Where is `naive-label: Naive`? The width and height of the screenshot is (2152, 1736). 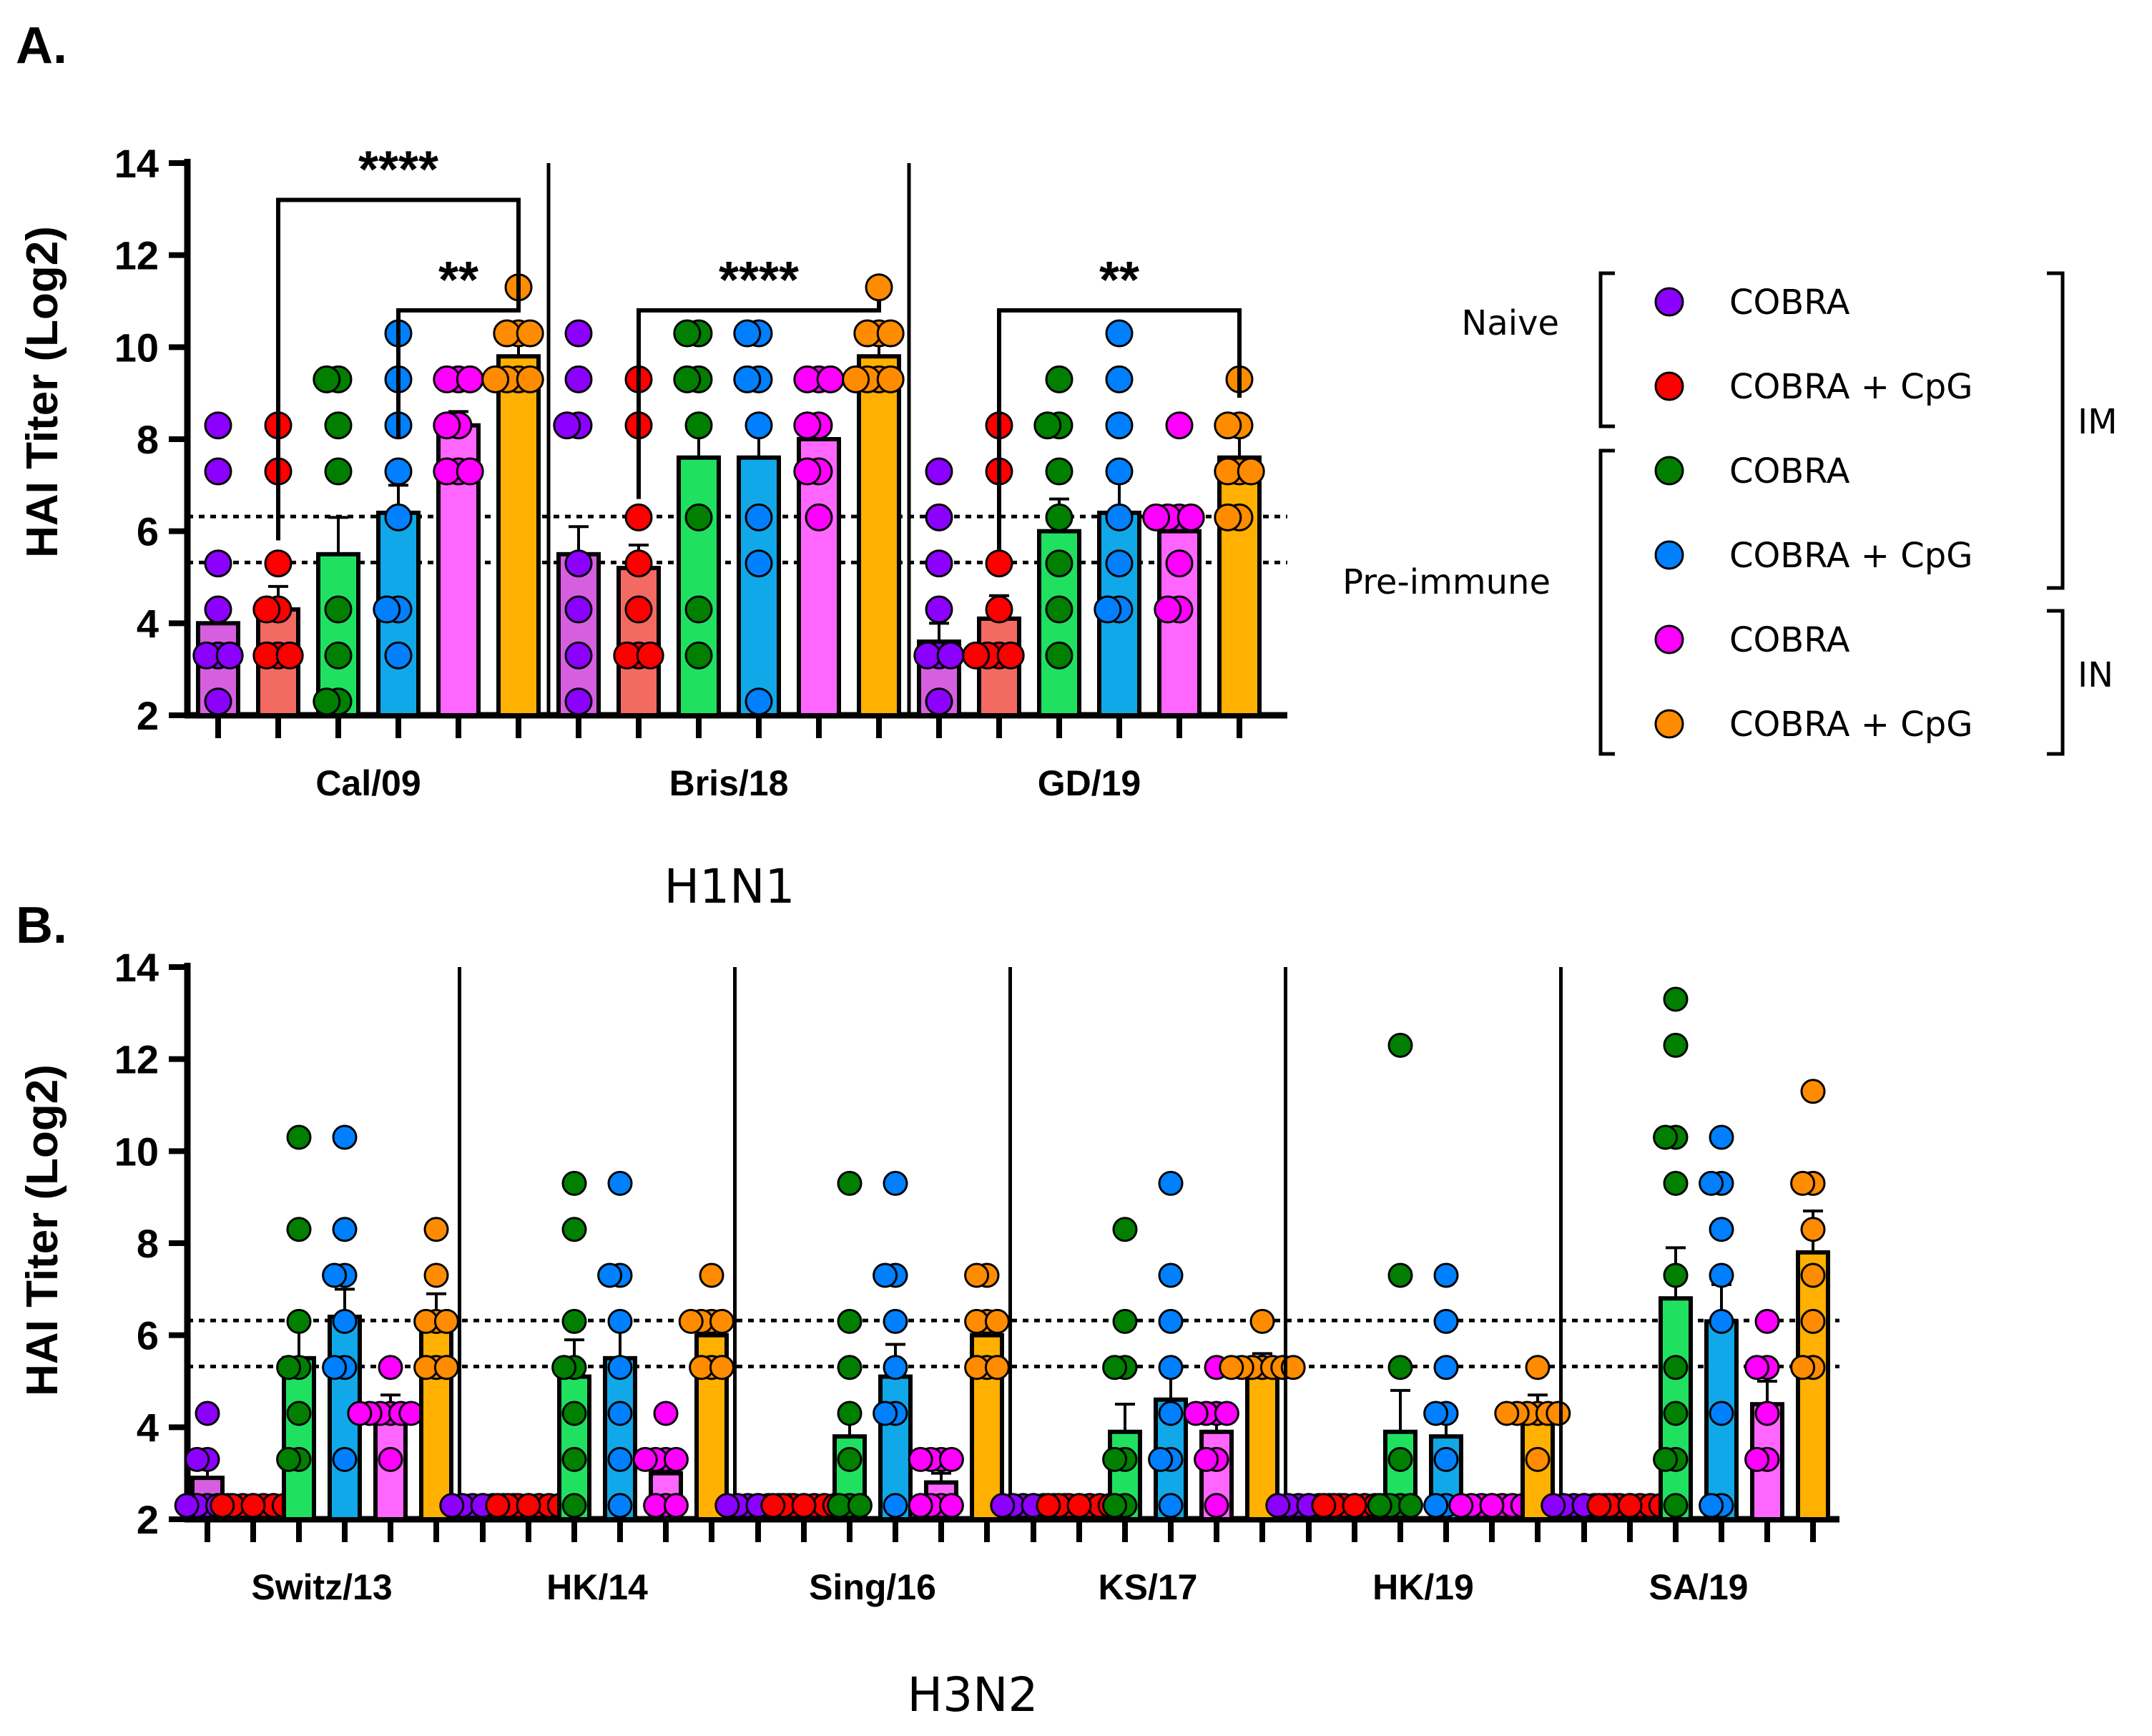
naive-label: Naive is located at coordinates (1510, 323).